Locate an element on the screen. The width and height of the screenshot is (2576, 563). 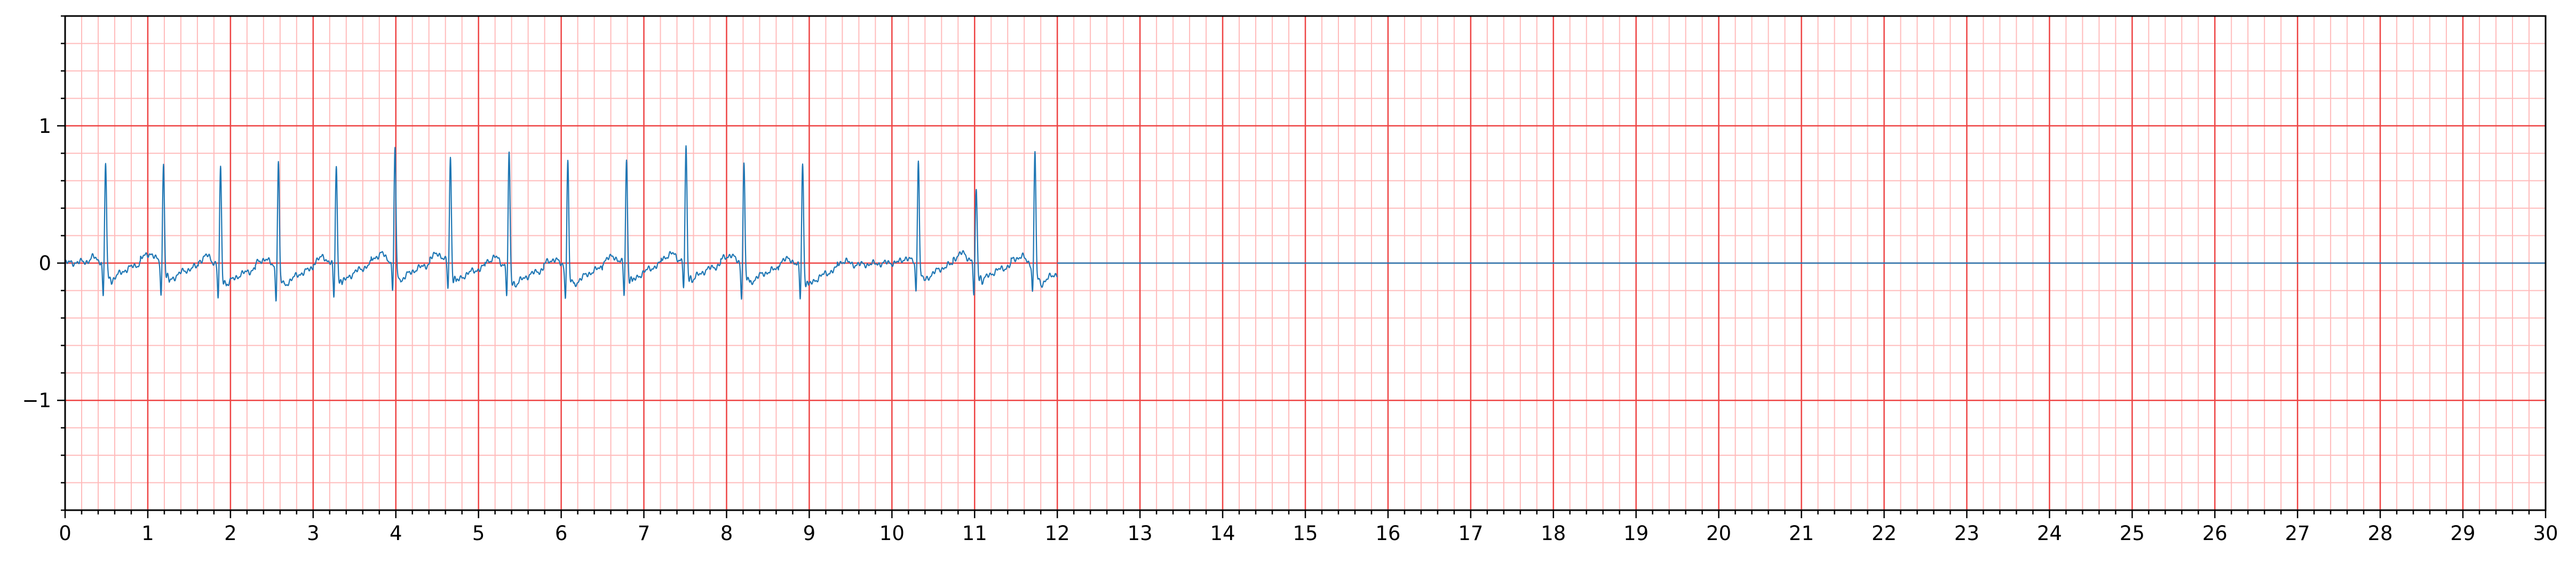
x-tick-label: 17 is located at coordinates (1470, 533).